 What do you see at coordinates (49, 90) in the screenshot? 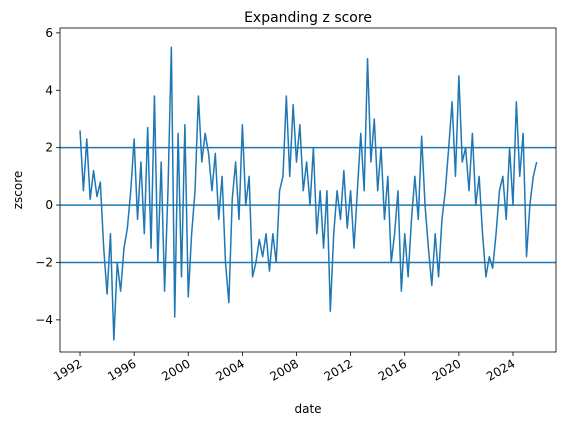
I see `y-tick-label: 4` at bounding box center [49, 90].